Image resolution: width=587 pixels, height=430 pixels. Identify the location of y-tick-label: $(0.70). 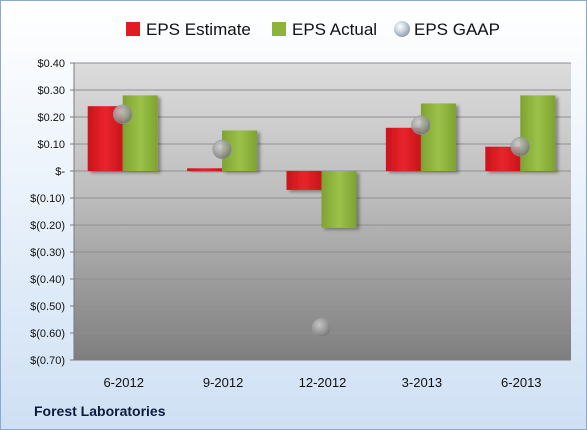
(47, 361).